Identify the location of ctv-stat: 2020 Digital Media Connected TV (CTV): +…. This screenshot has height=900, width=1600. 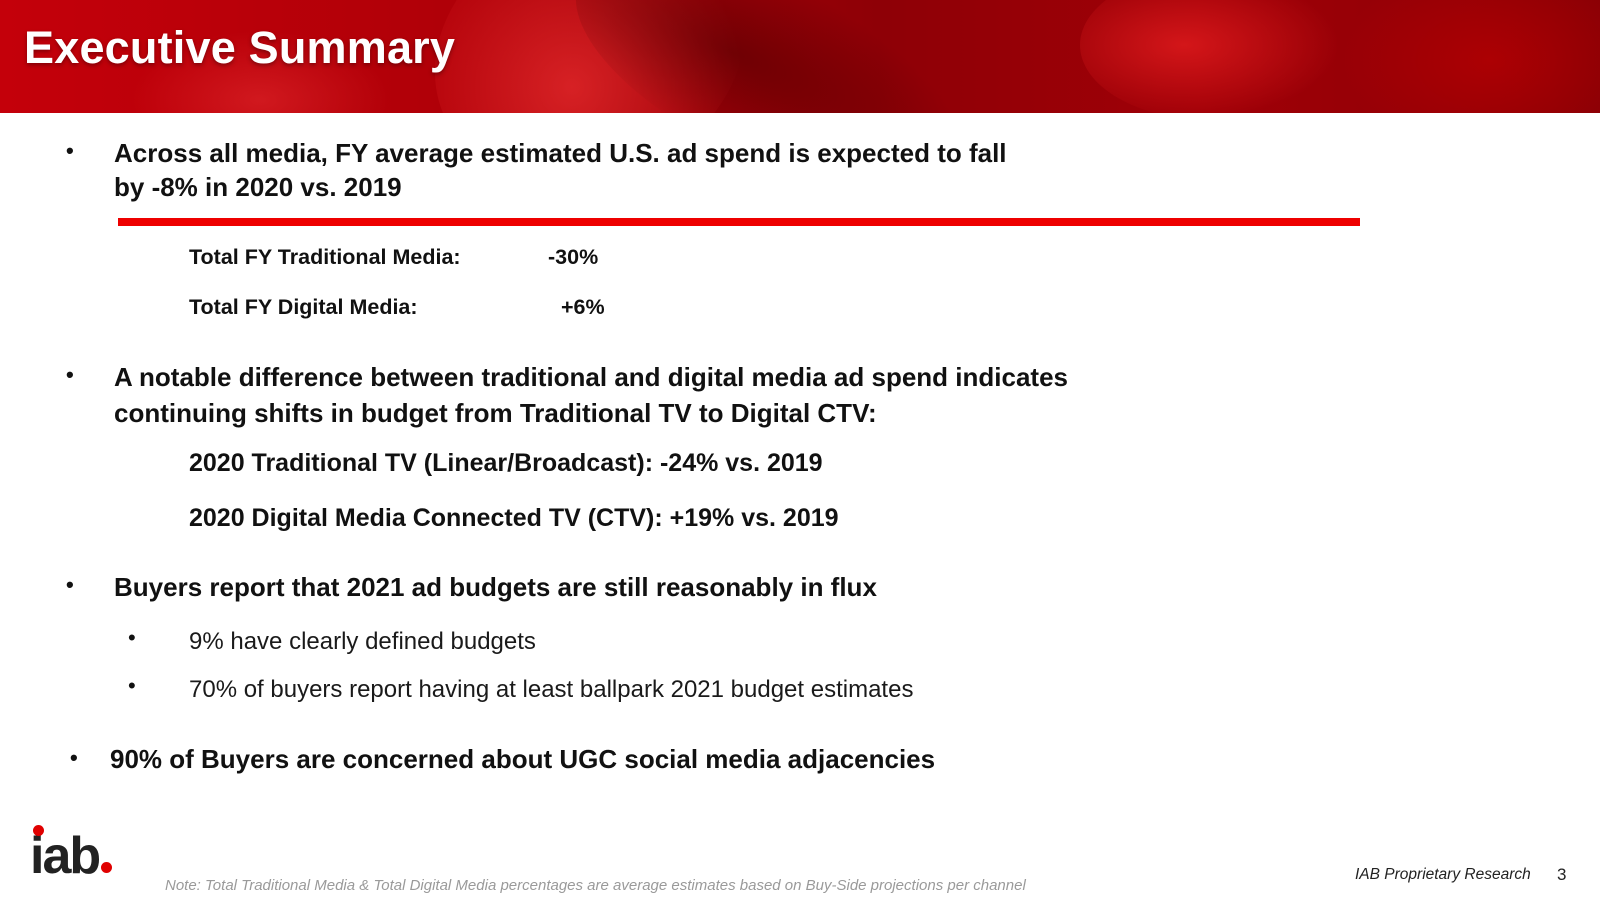
(514, 518).